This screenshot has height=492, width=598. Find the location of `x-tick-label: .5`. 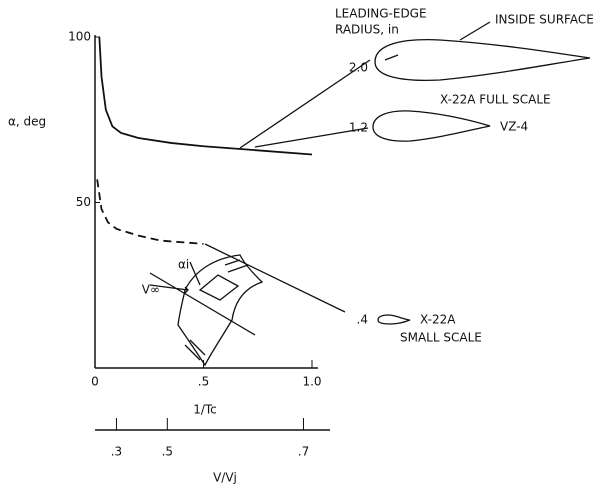

x-tick-label: .5 is located at coordinates (203, 382).